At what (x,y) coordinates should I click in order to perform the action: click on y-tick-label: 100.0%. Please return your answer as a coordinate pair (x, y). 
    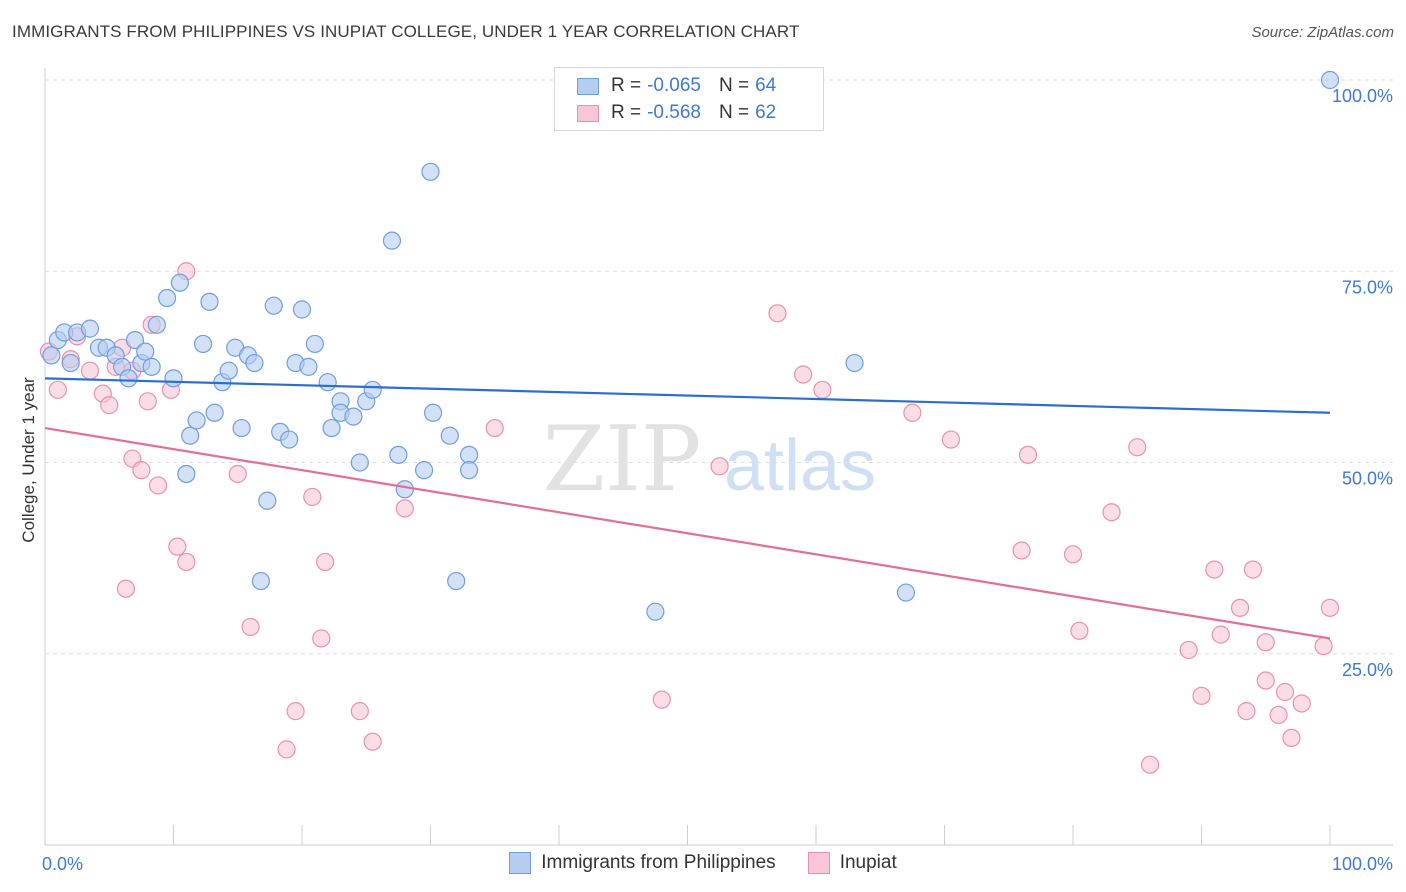
    Looking at the image, I should click on (1362, 96).